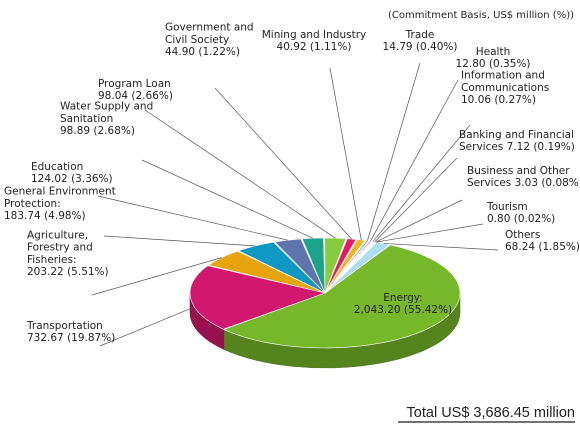 Image resolution: width=580 pixels, height=431 pixels. I want to click on leader-banking-and-financial-services, so click(416, 200).